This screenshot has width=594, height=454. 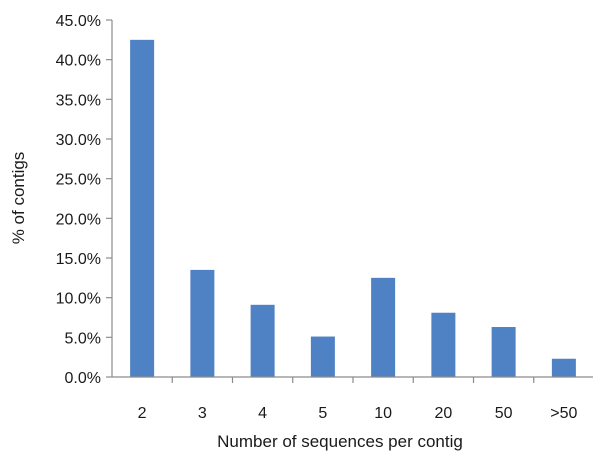 I want to click on x-tick-label: >50, so click(x=563, y=413).